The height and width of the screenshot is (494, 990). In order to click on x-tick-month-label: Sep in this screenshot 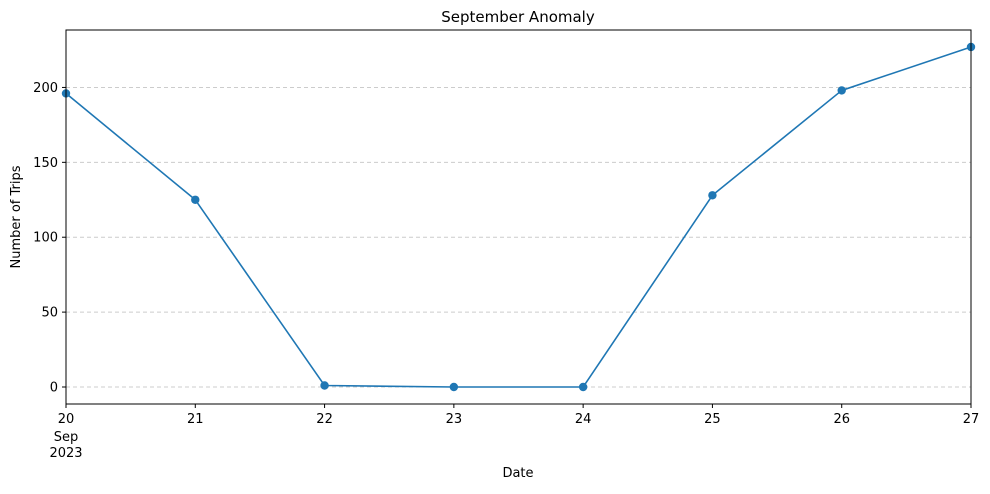, I will do `click(66, 437)`.